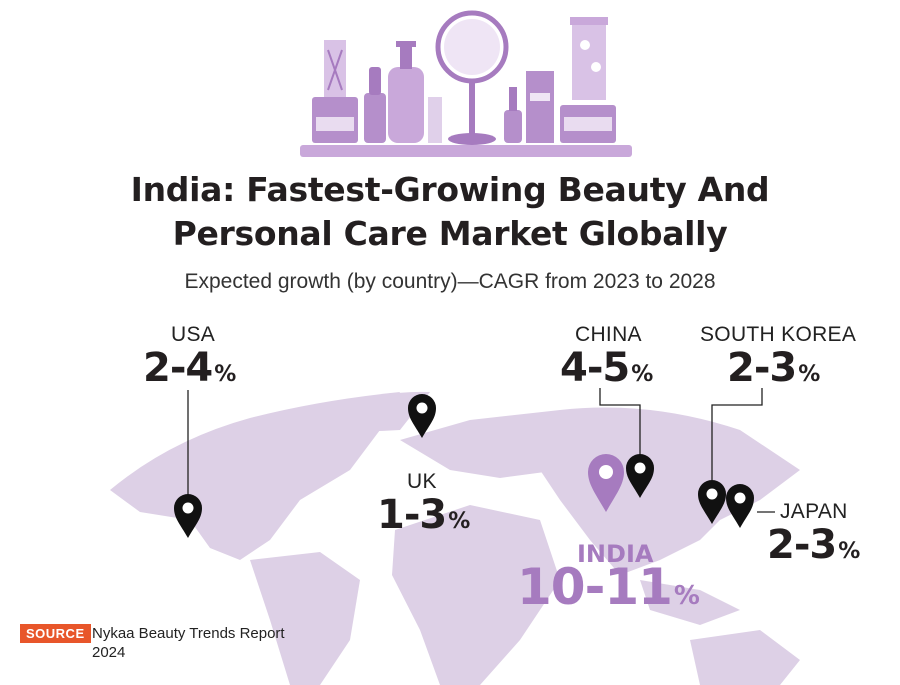 The image size is (900, 685). Describe the element at coordinates (305, 618) in the screenshot. I see `south-america-landmass` at that location.